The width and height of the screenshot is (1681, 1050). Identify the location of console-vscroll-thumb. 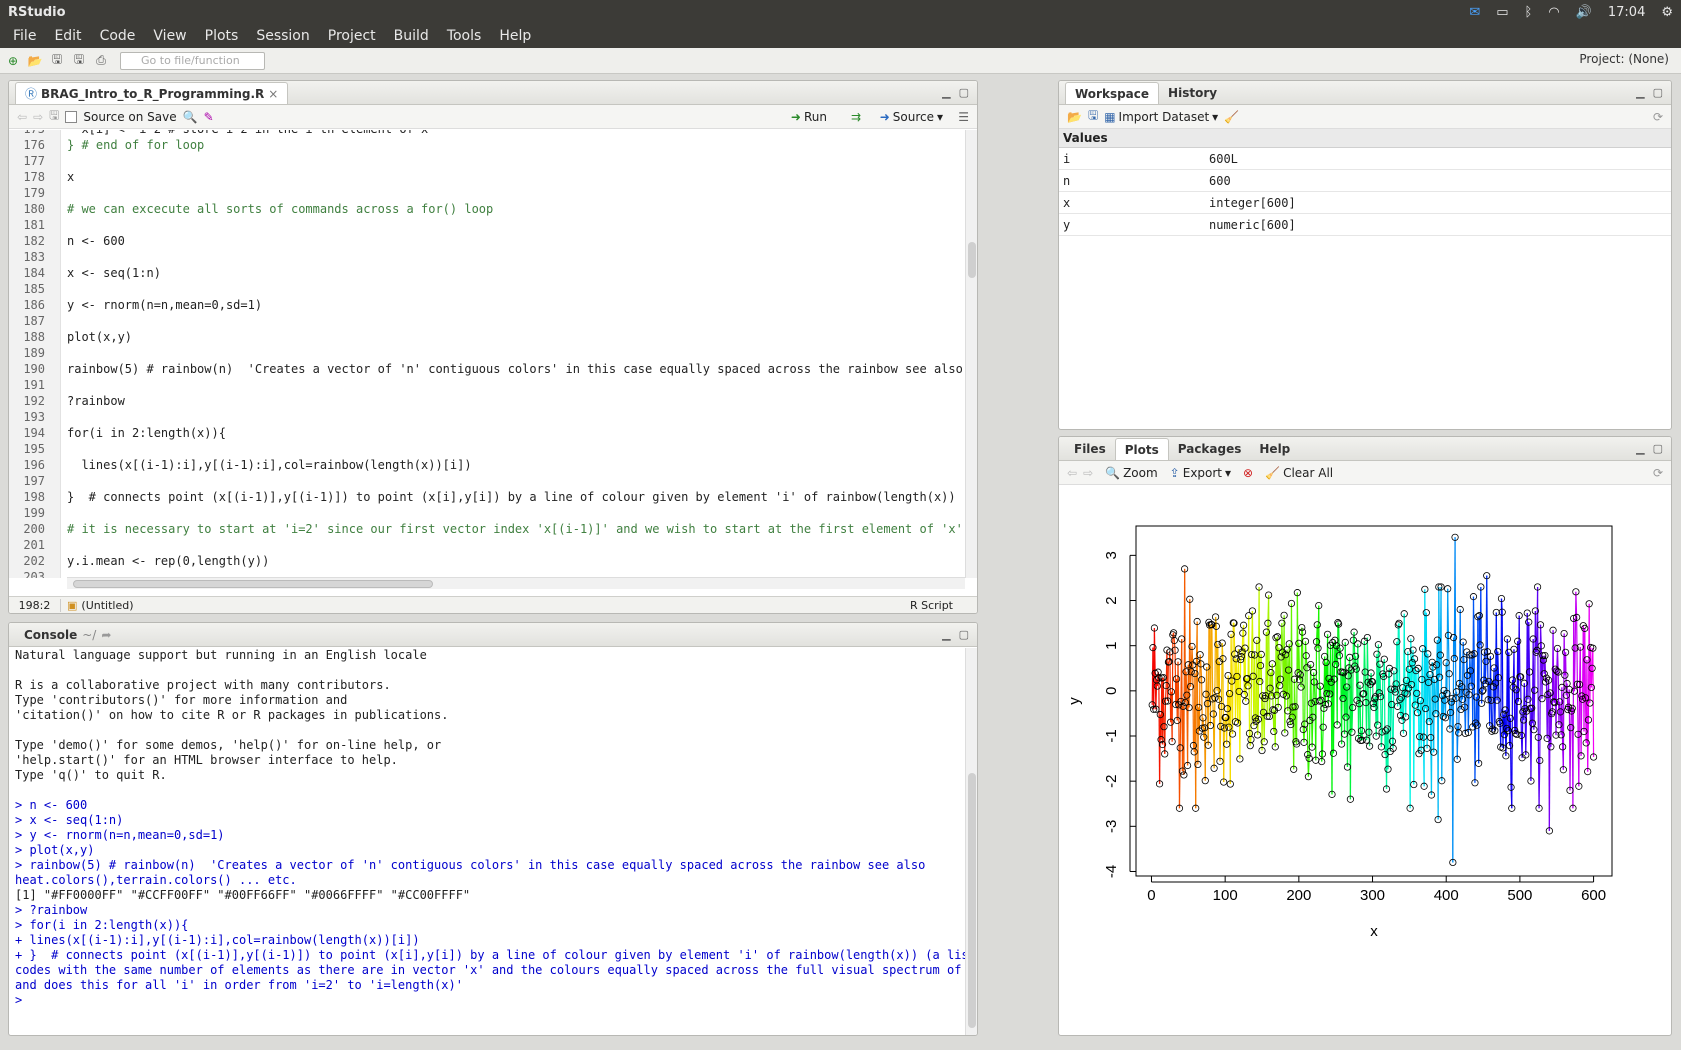
(972, 900).